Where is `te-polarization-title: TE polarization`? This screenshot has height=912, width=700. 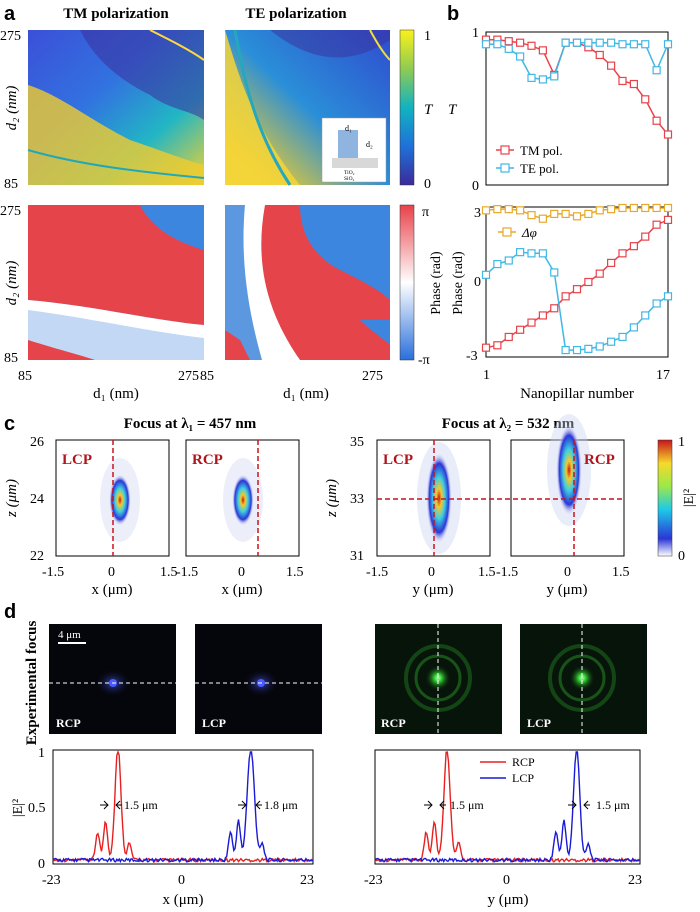
te-polarization-title: TE polarization is located at coordinates (296, 14).